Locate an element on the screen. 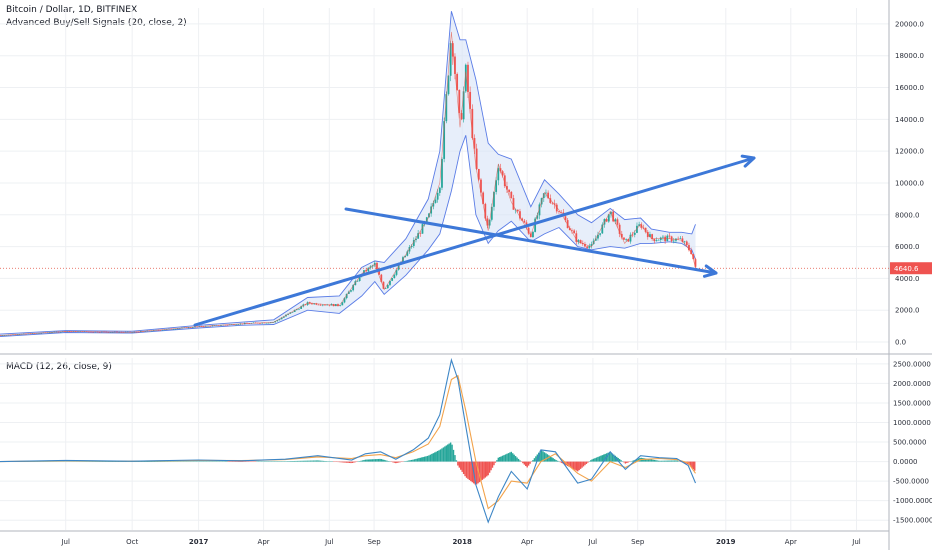 This screenshot has height=550, width=932. price-tick-label-10: 20000.0 is located at coordinates (909, 24).